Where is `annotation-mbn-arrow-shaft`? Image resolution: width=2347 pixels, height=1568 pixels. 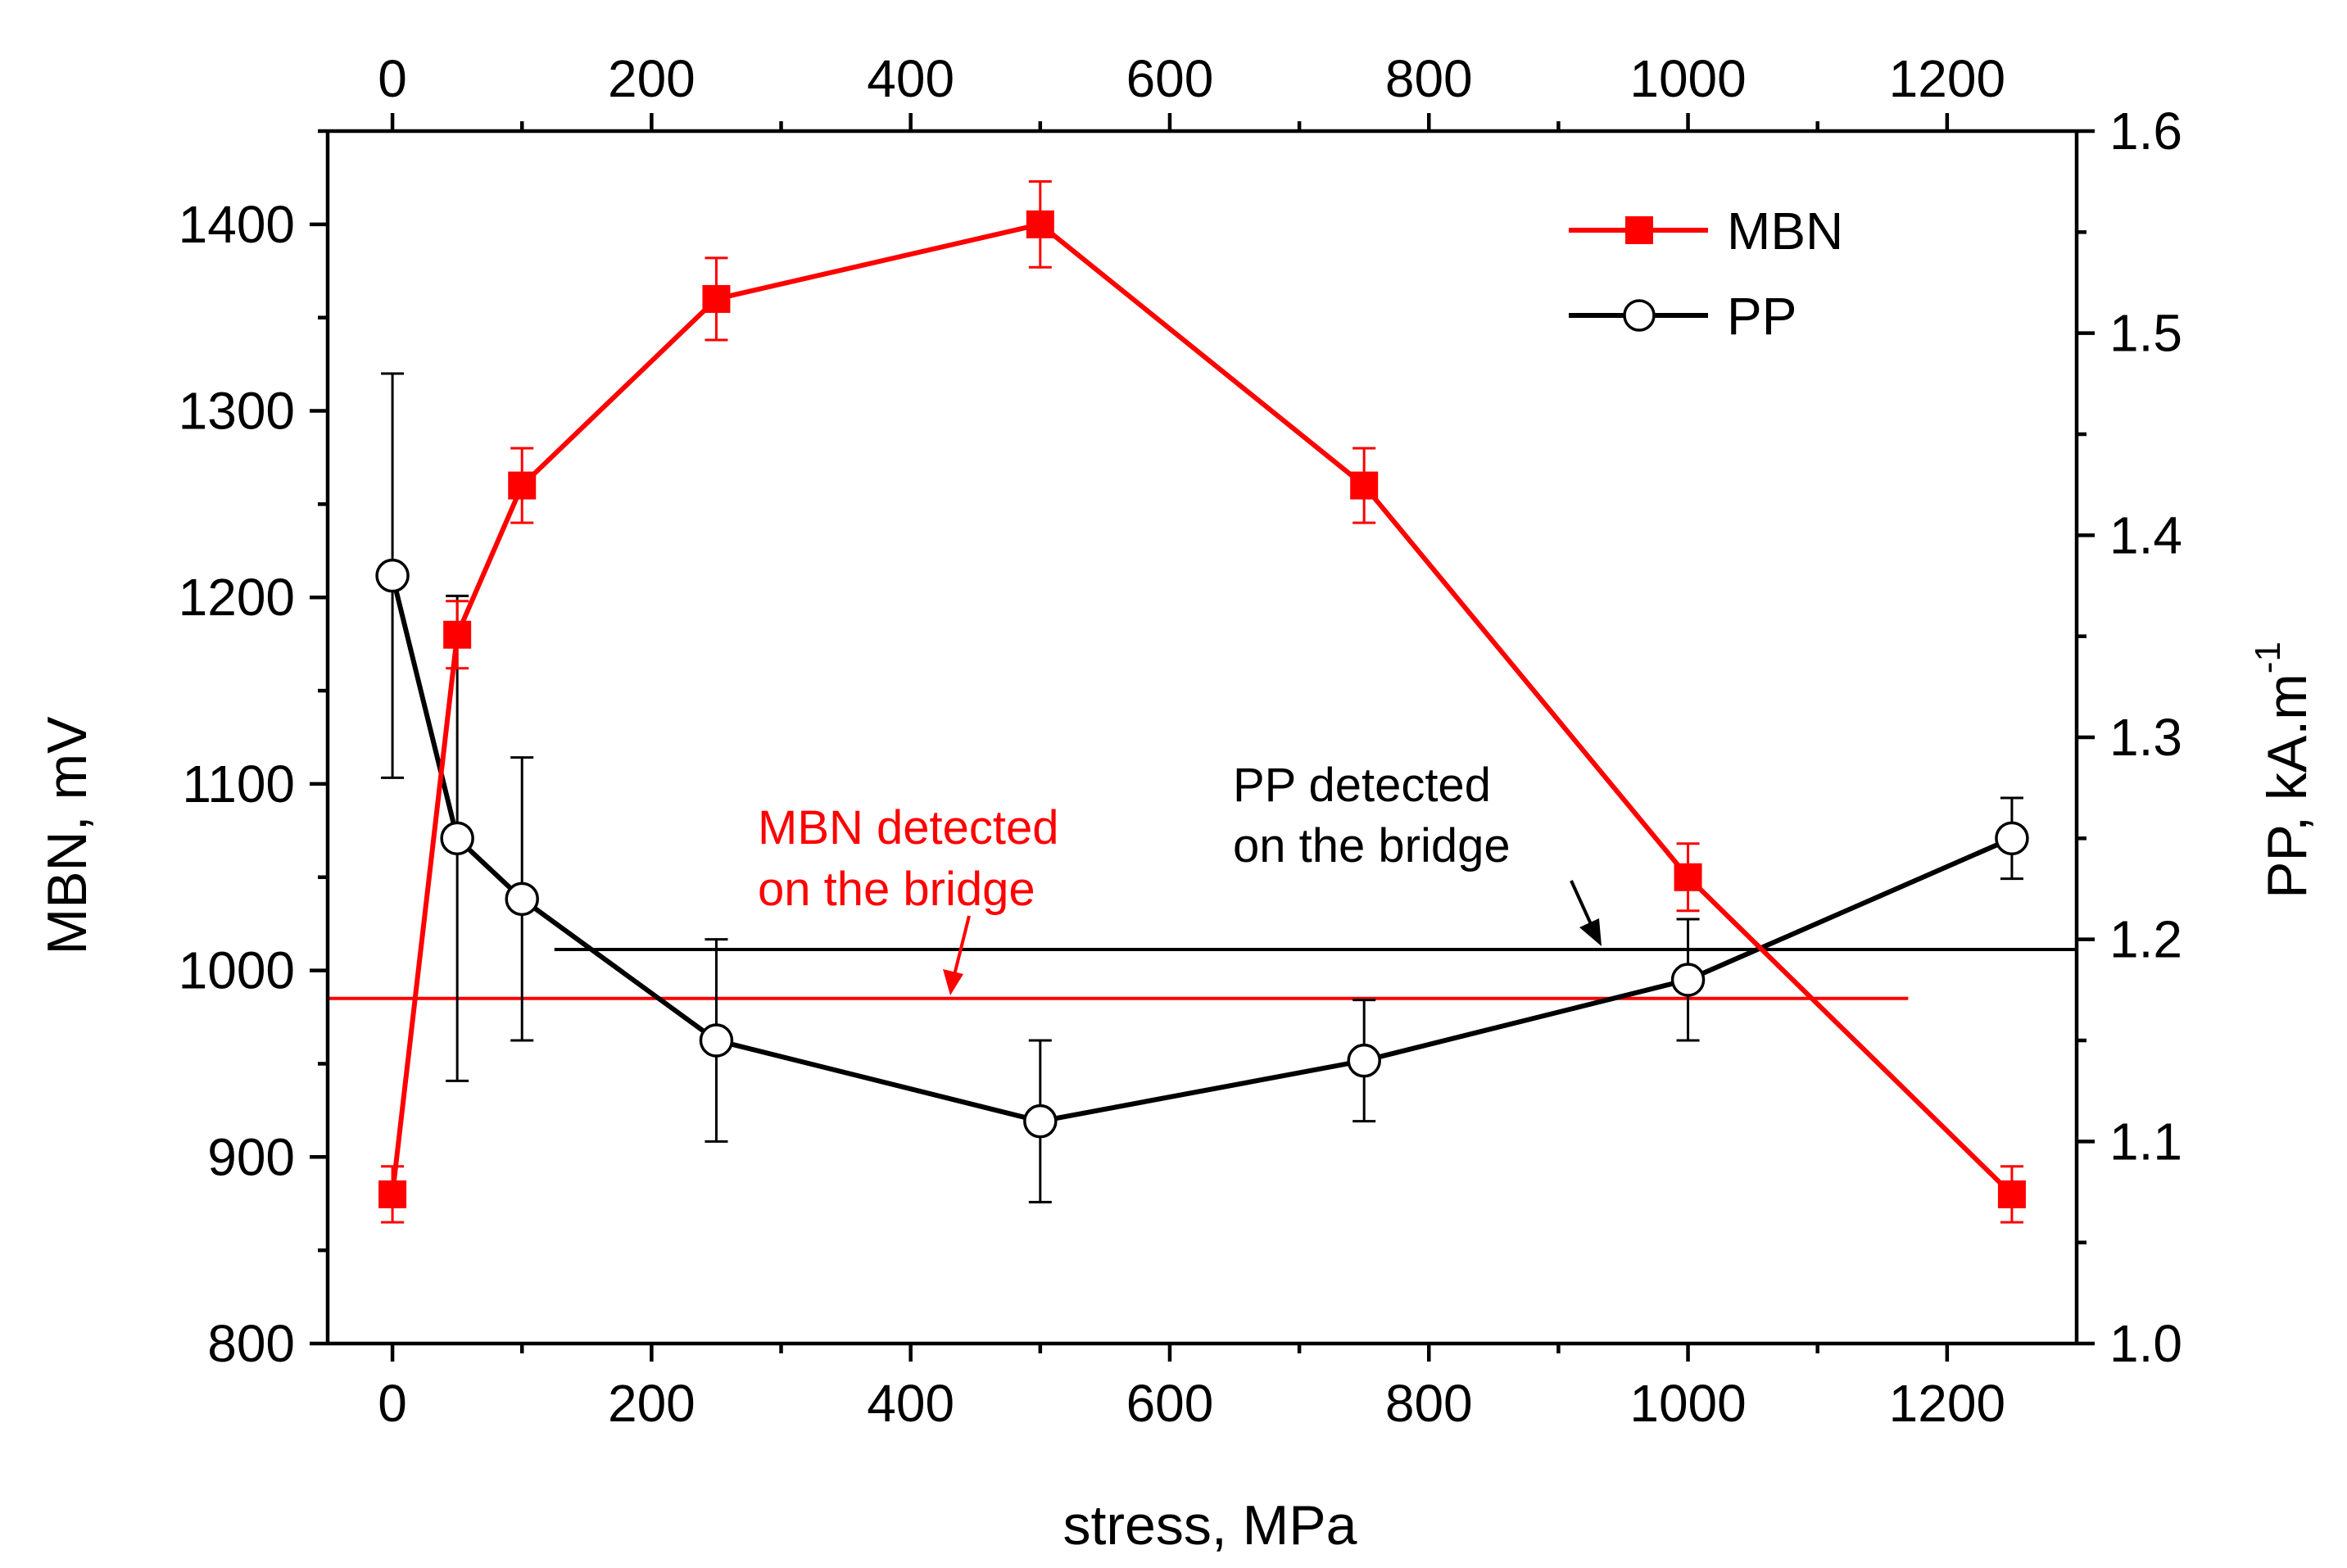 annotation-mbn-arrow-shaft is located at coordinates (962, 945).